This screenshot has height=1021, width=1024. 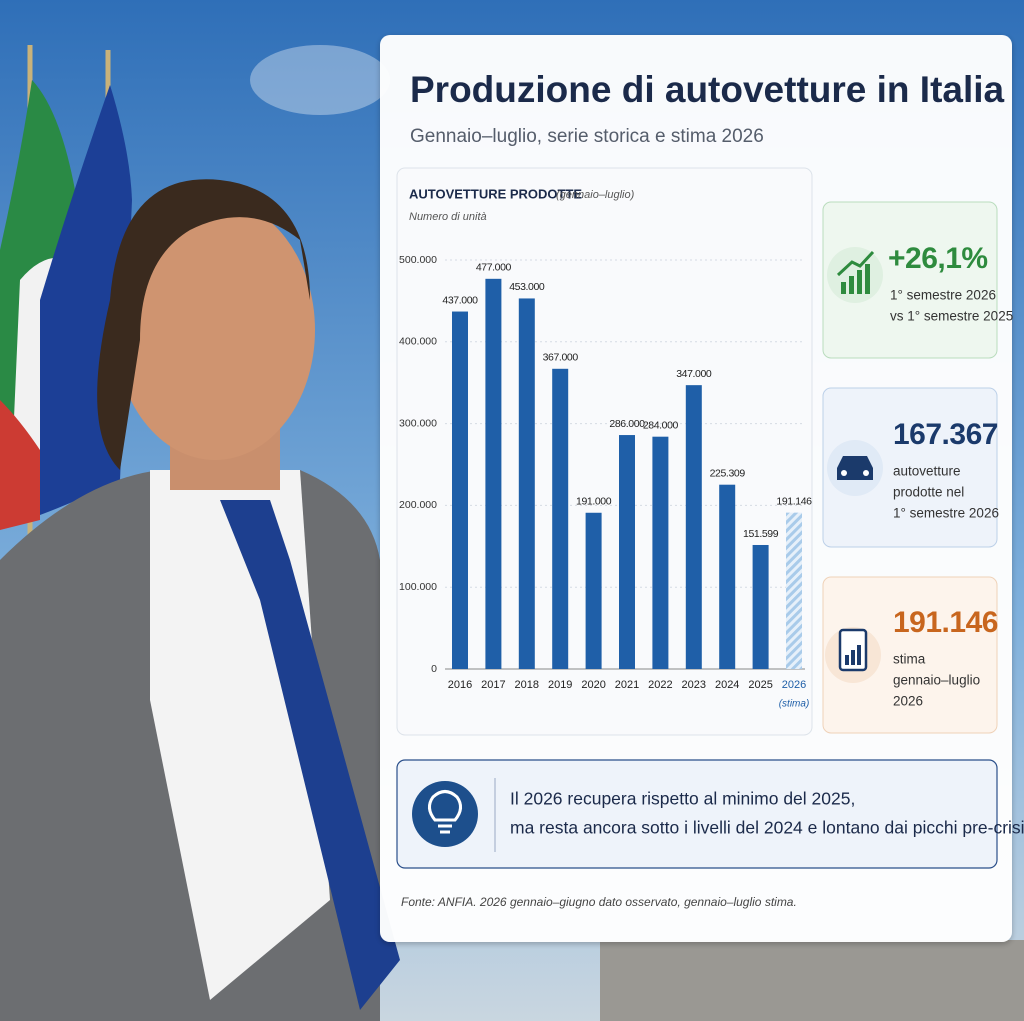 I want to click on value-label: 151.599, so click(x=761, y=534).